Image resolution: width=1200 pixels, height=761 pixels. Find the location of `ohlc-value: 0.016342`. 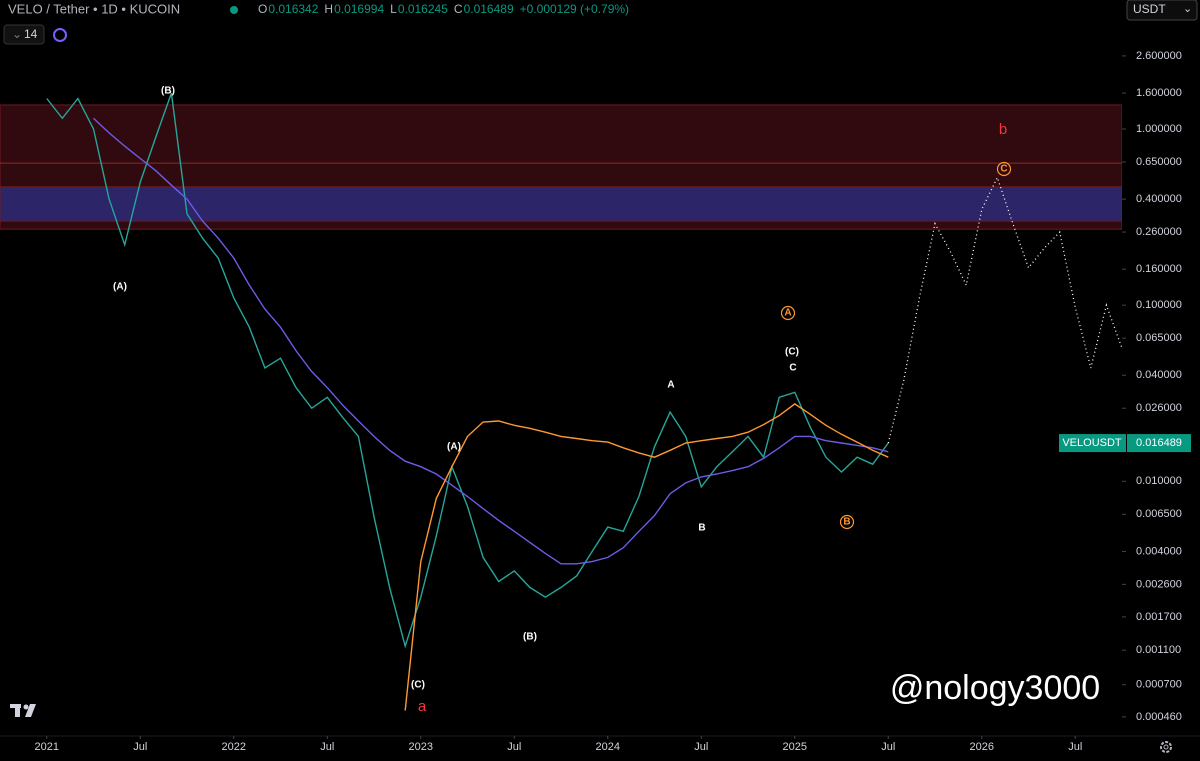

ohlc-value: 0.016342 is located at coordinates (293, 9).